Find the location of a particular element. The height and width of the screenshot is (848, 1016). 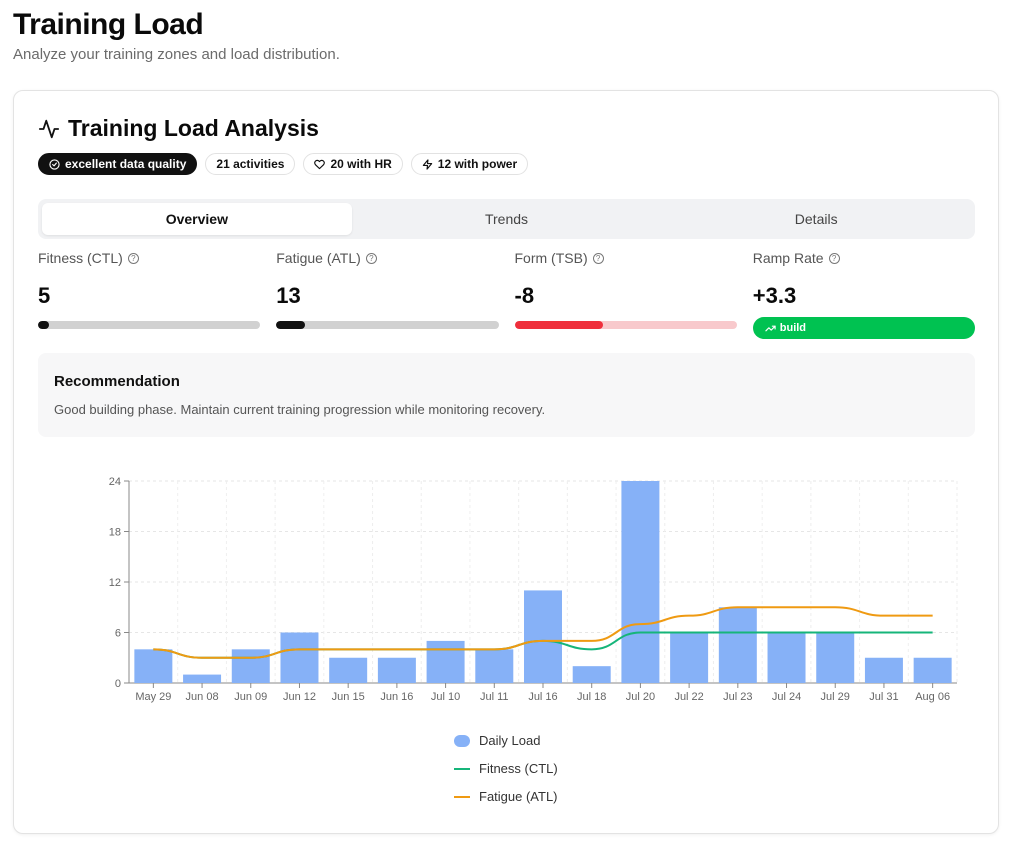

form-progress-track is located at coordinates (625, 325).